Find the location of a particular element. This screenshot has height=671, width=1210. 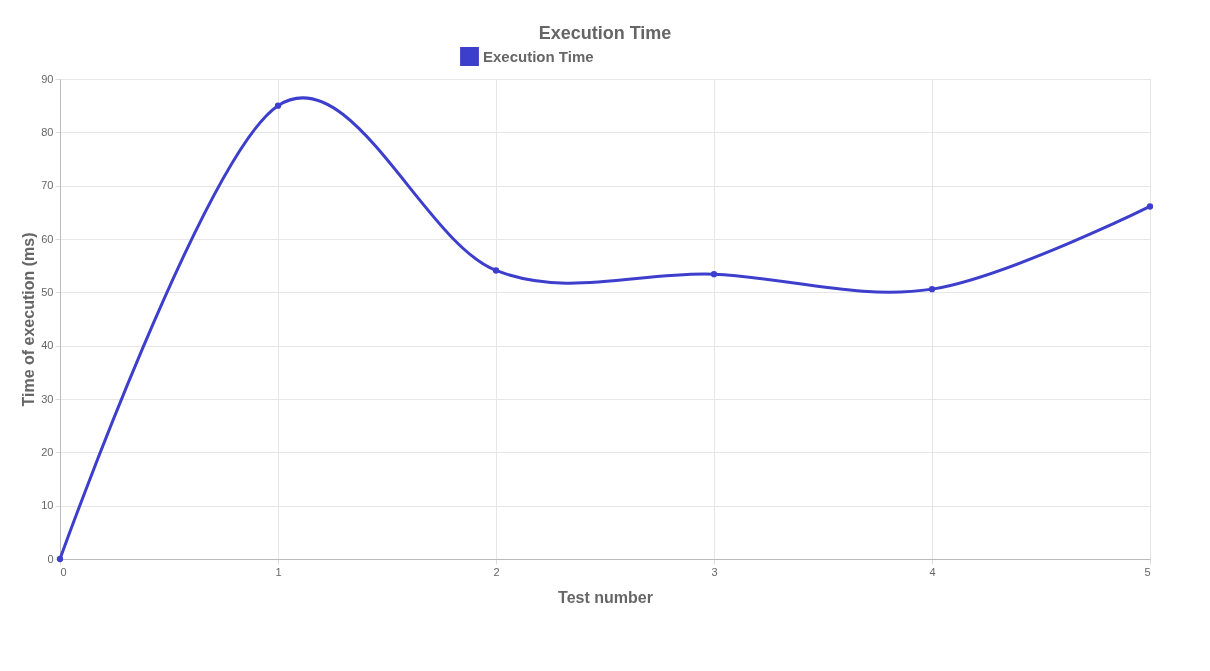

y-tick-label: 30 is located at coordinates (47, 398).